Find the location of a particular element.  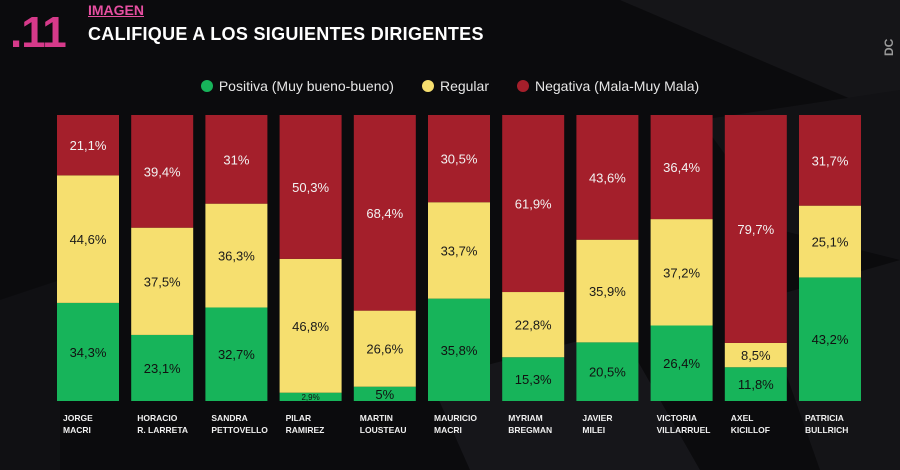

category-label: KICILLOF is located at coordinates (750, 430).